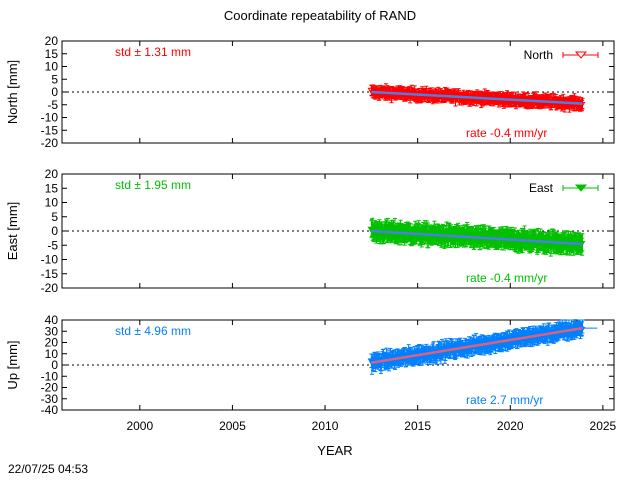 This screenshot has width=640, height=480. What do you see at coordinates (50, 399) in the screenshot?
I see `y-tick-label: -30` at bounding box center [50, 399].